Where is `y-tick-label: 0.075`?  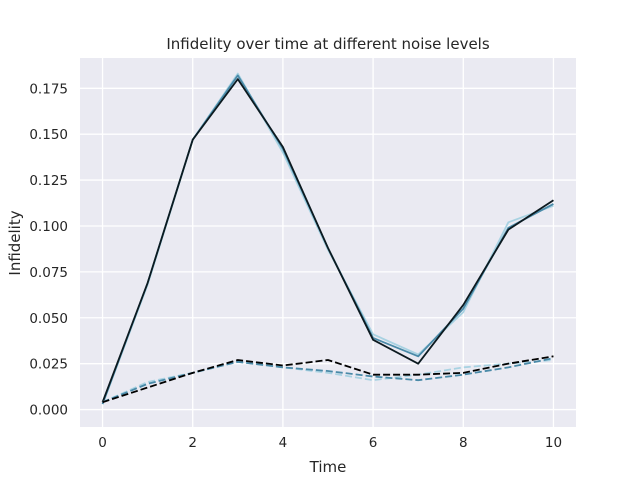
y-tick-label: 0.075 is located at coordinates (48, 273).